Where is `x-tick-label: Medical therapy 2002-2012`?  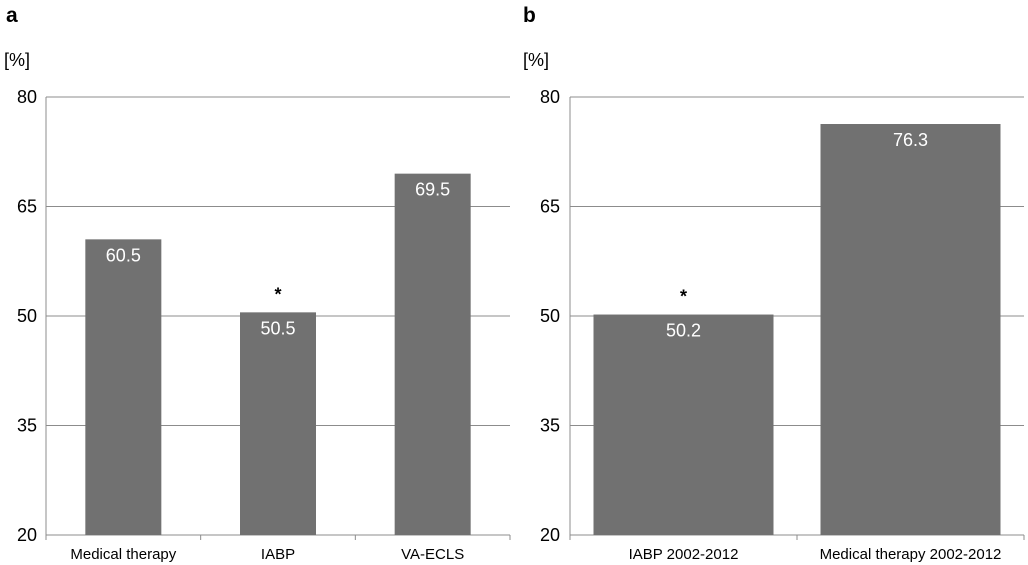
x-tick-label: Medical therapy 2002-2012 is located at coordinates (911, 554).